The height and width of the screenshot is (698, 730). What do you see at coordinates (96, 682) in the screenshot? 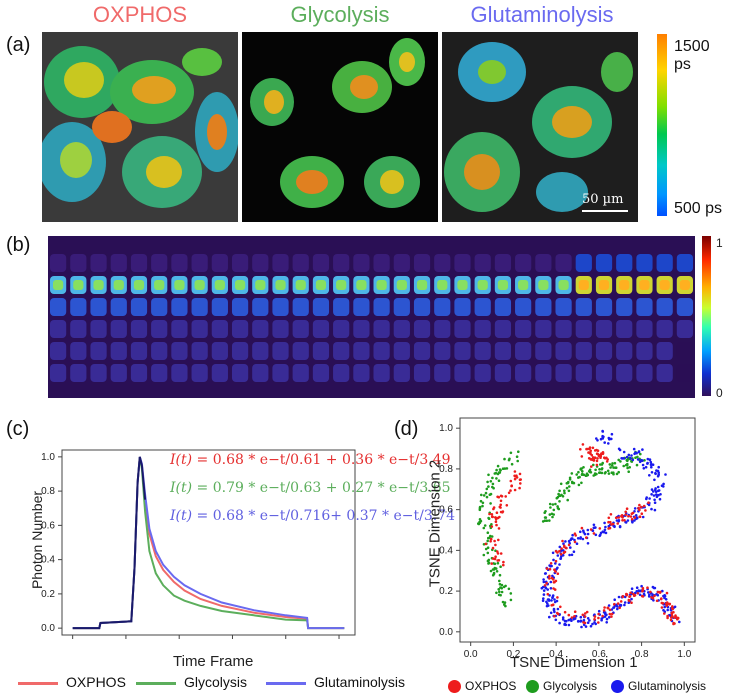
I see `legend-label-oxphos: OXPHOS` at bounding box center [96, 682].